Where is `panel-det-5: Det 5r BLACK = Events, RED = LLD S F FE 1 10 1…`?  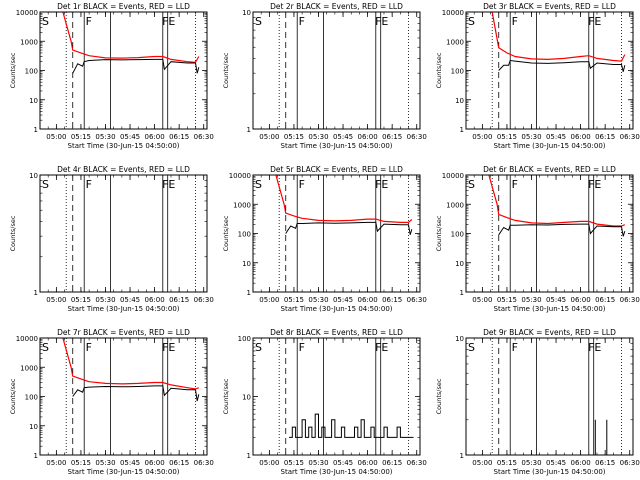 panel-det-5: Det 5r BLACK = Events, RED = LLD S F FE 1 10 1… is located at coordinates (324, 239).